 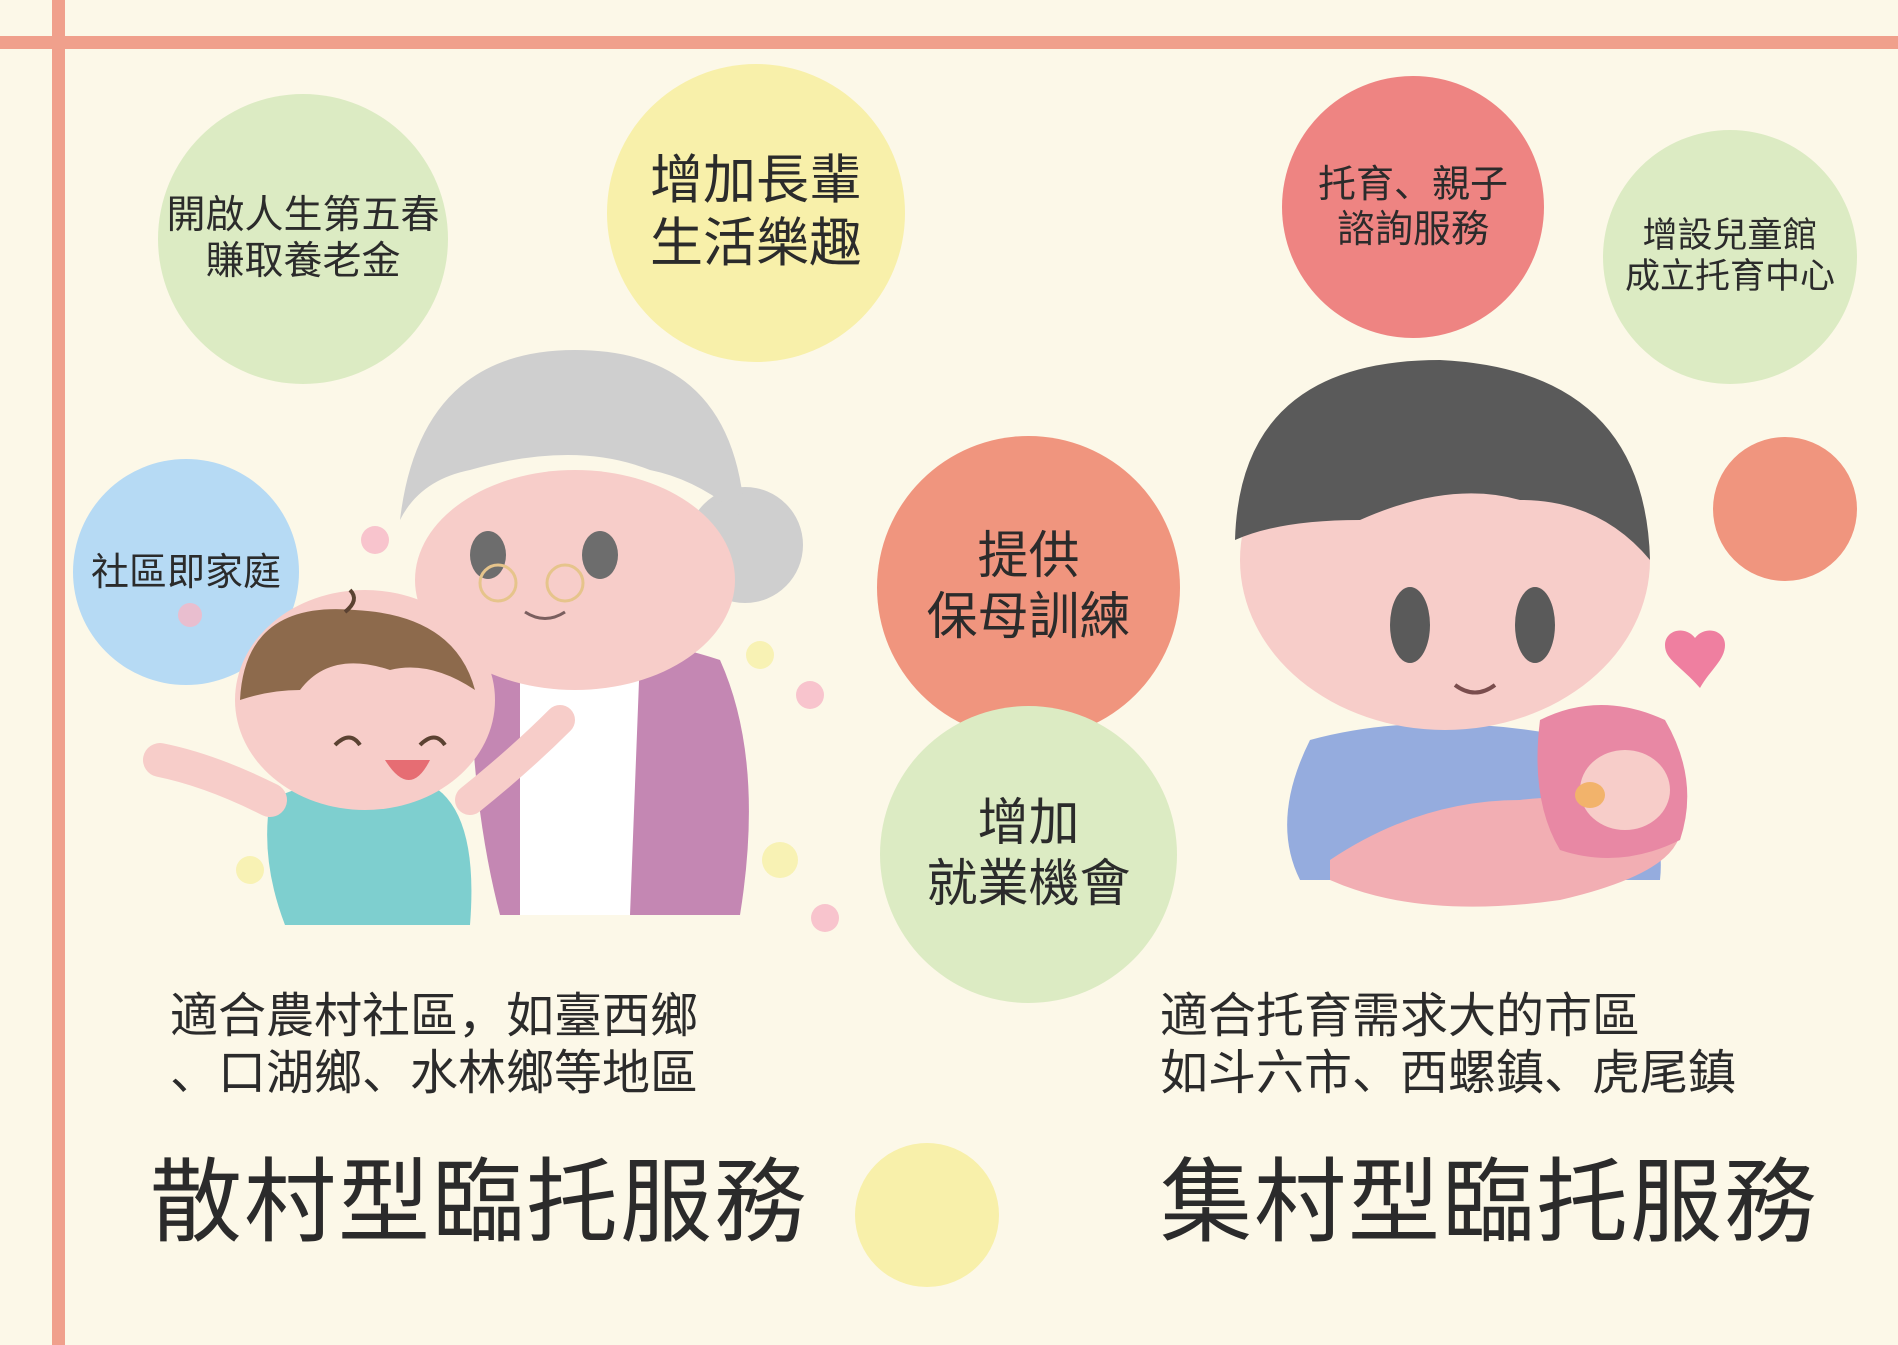 I want to click on bubble-childrens-center-text: 增設兒童館 成立托育中心, so click(x=1729, y=256).